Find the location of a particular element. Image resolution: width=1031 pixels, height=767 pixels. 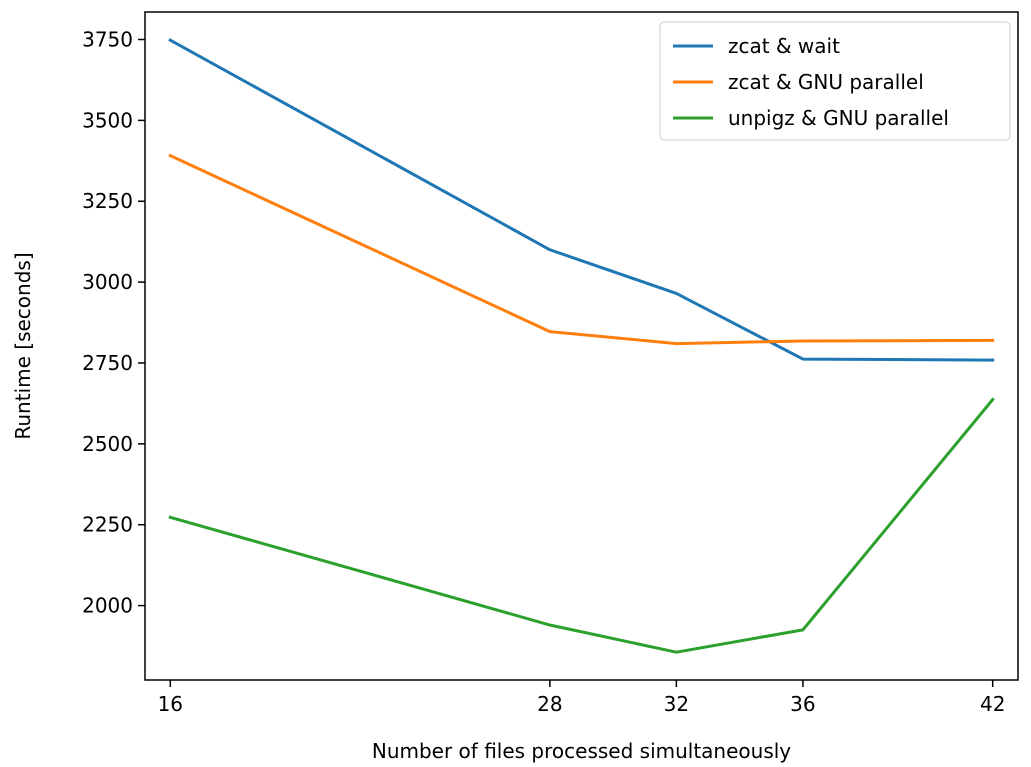

y-tick-label: 2750 is located at coordinates (107, 363).